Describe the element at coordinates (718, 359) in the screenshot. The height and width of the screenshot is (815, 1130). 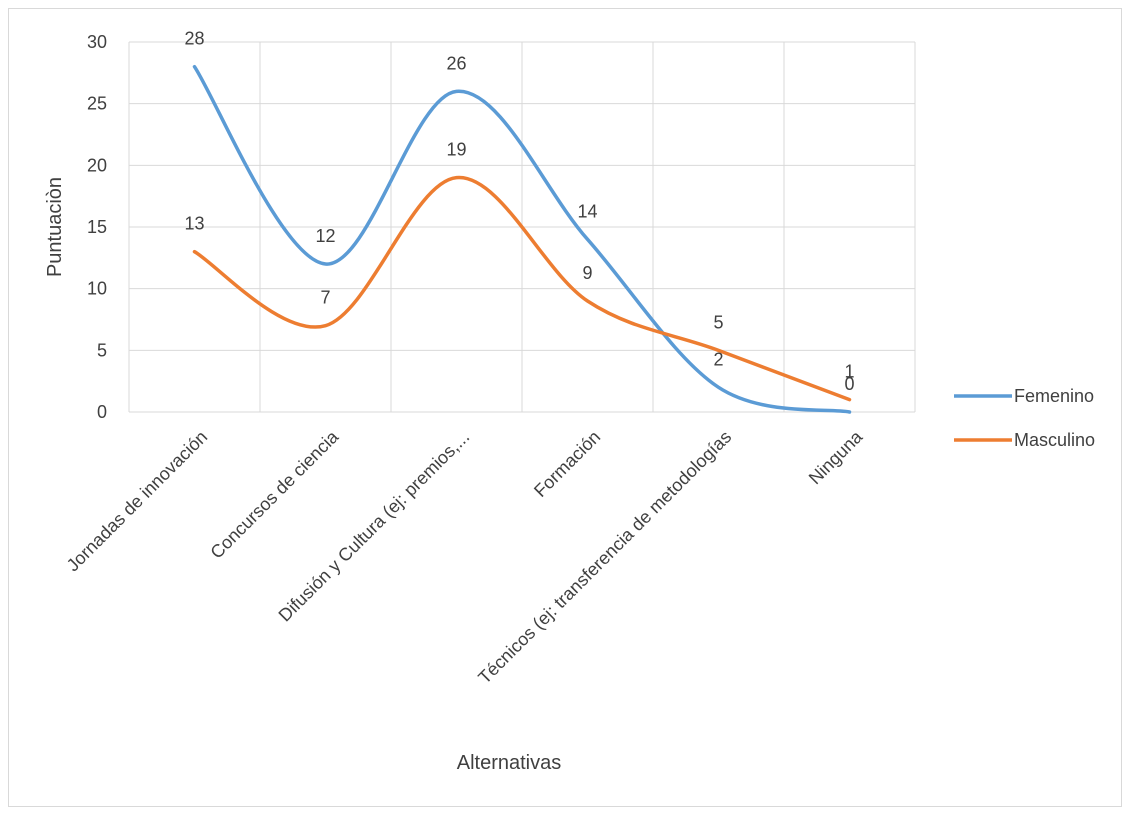
I see `data-label-femenino: 2` at that location.